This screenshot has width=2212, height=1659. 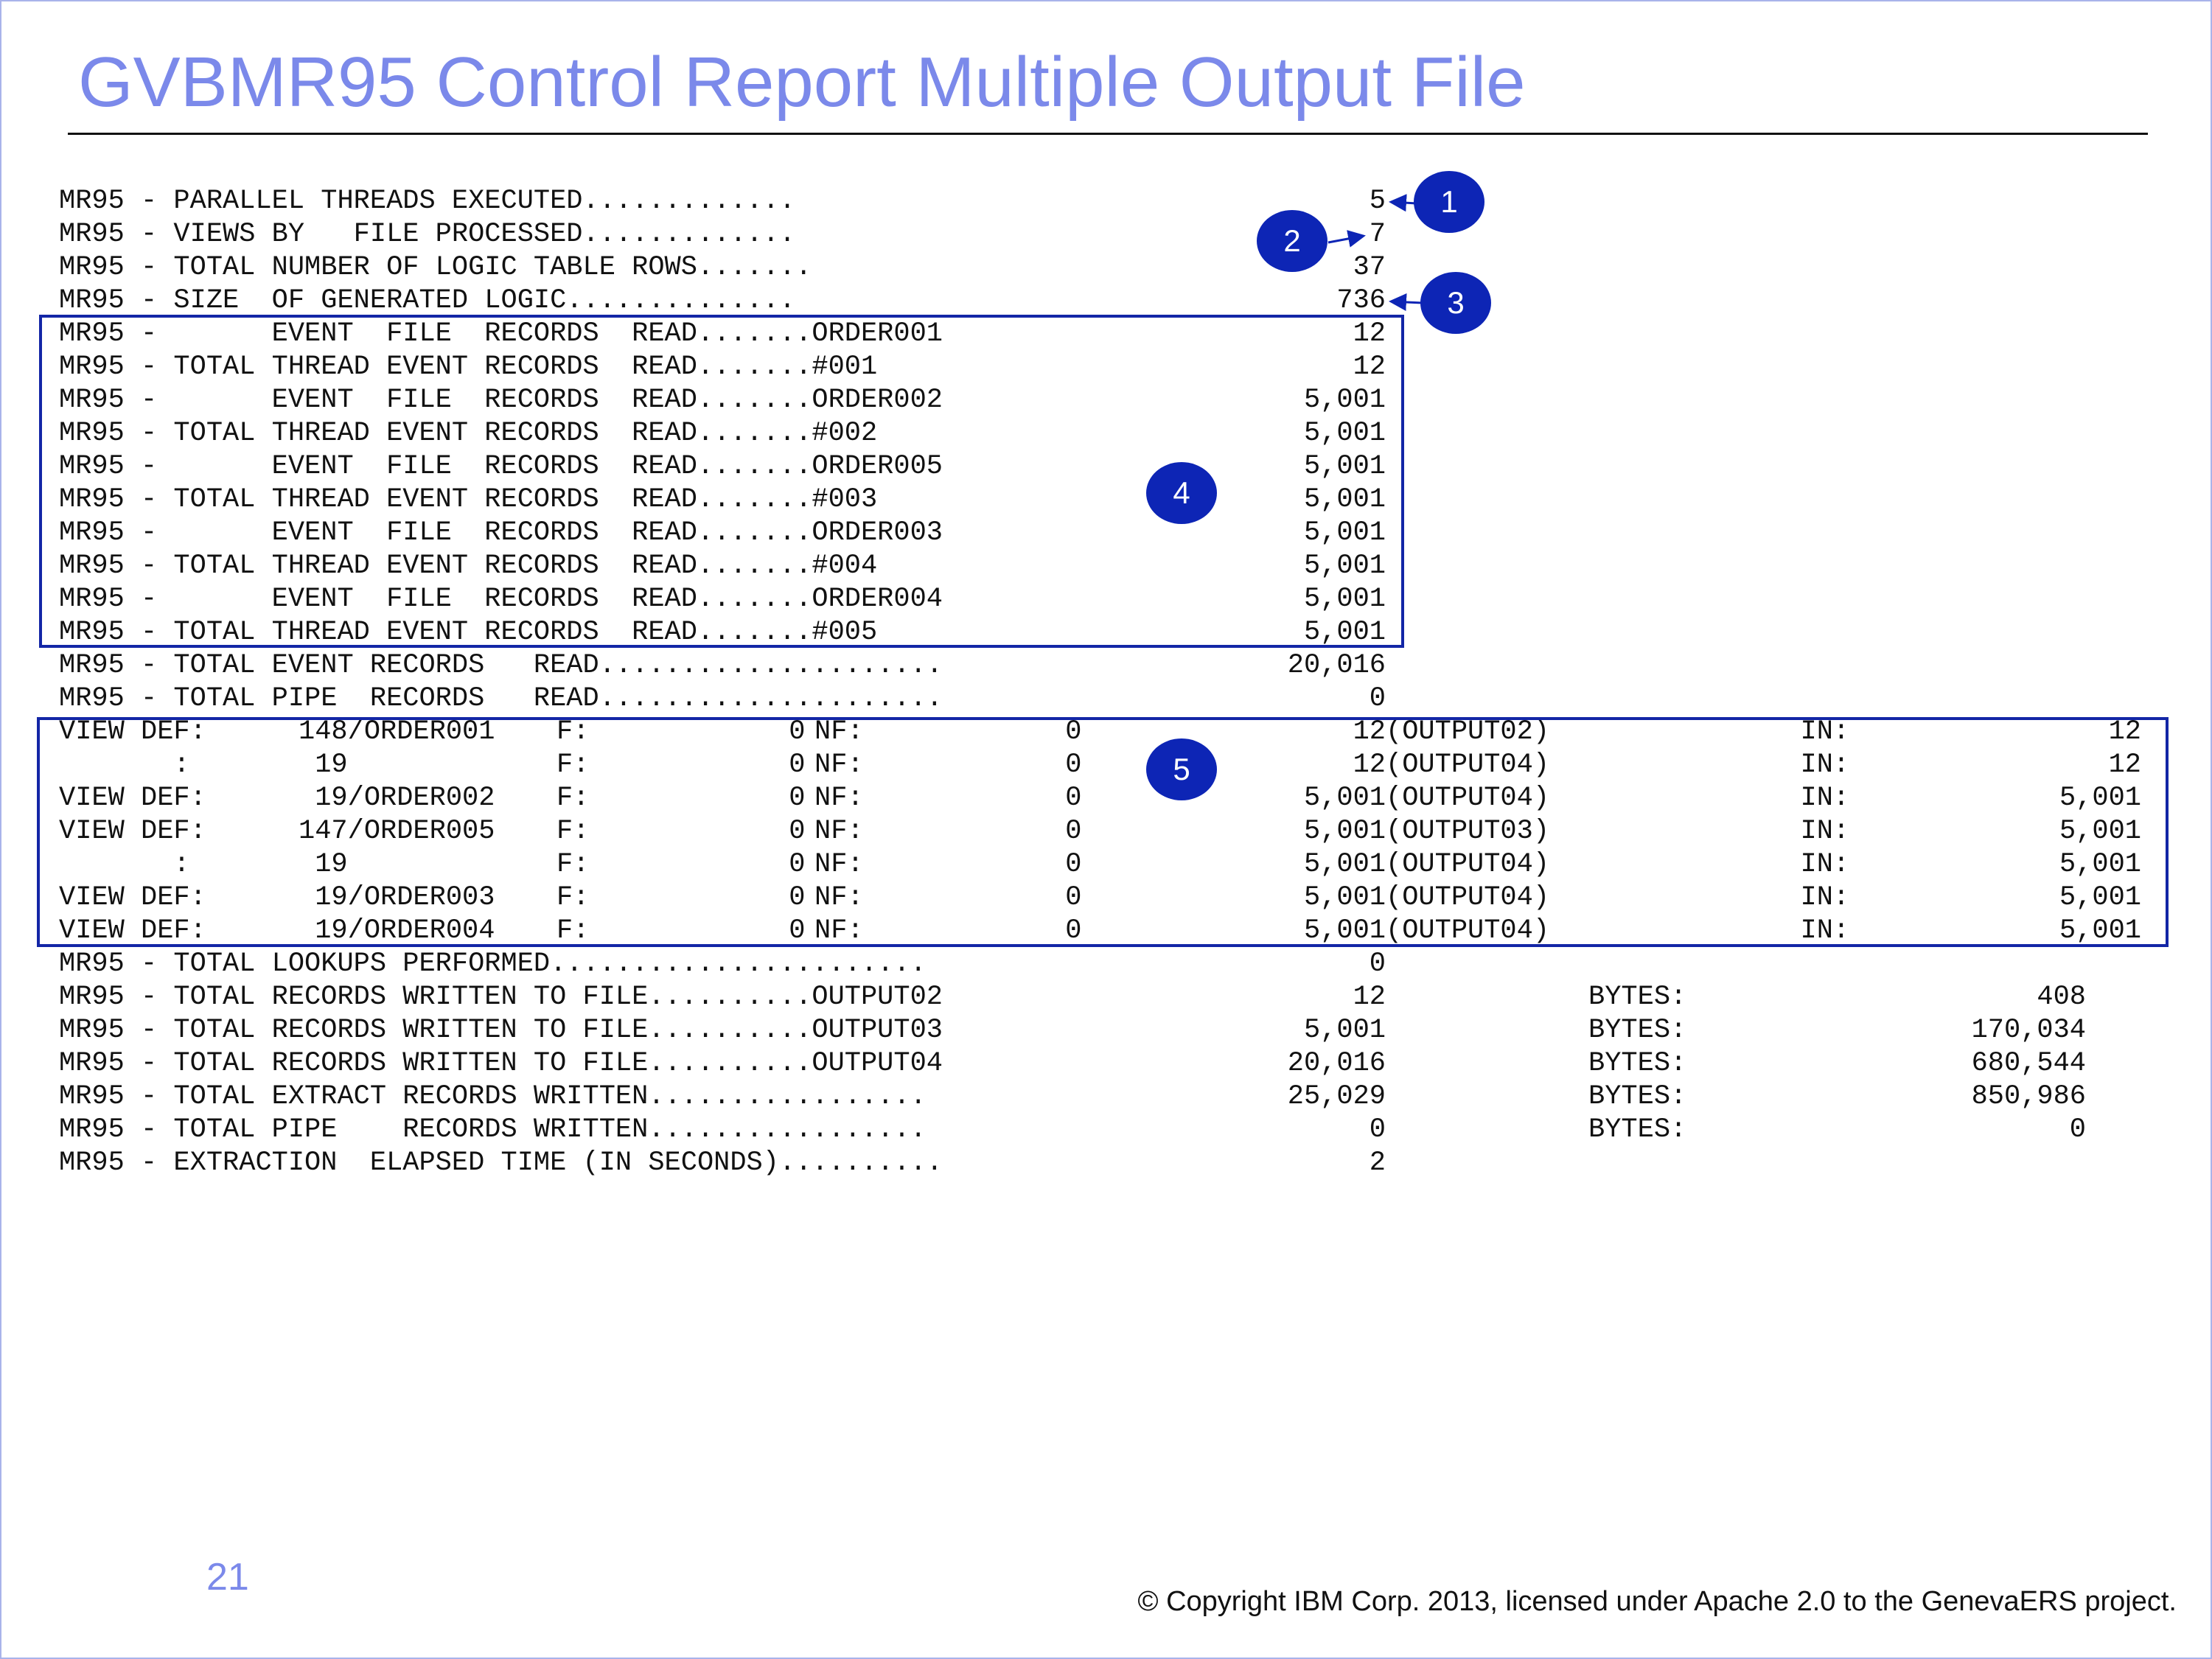 What do you see at coordinates (1336, 665) in the screenshot?
I see `line-value: 20,016` at bounding box center [1336, 665].